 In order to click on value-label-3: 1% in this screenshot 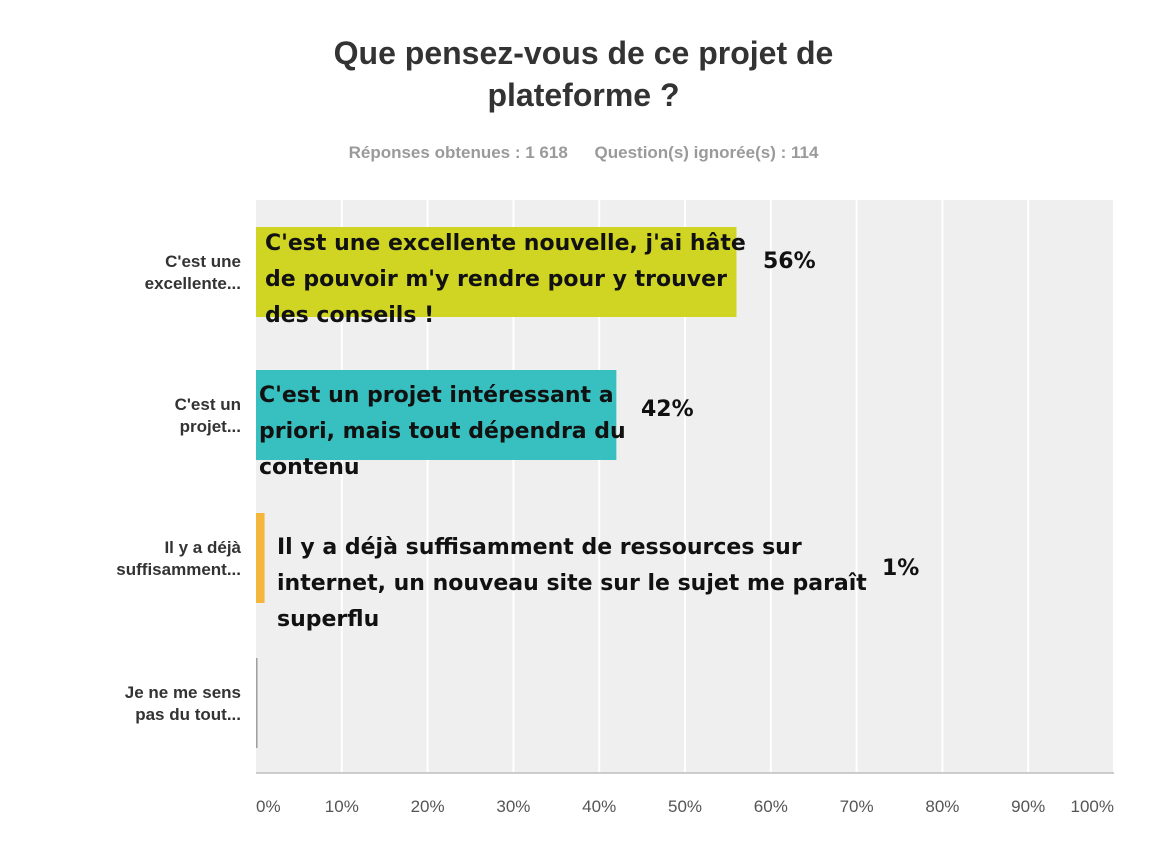, I will do `click(900, 568)`.